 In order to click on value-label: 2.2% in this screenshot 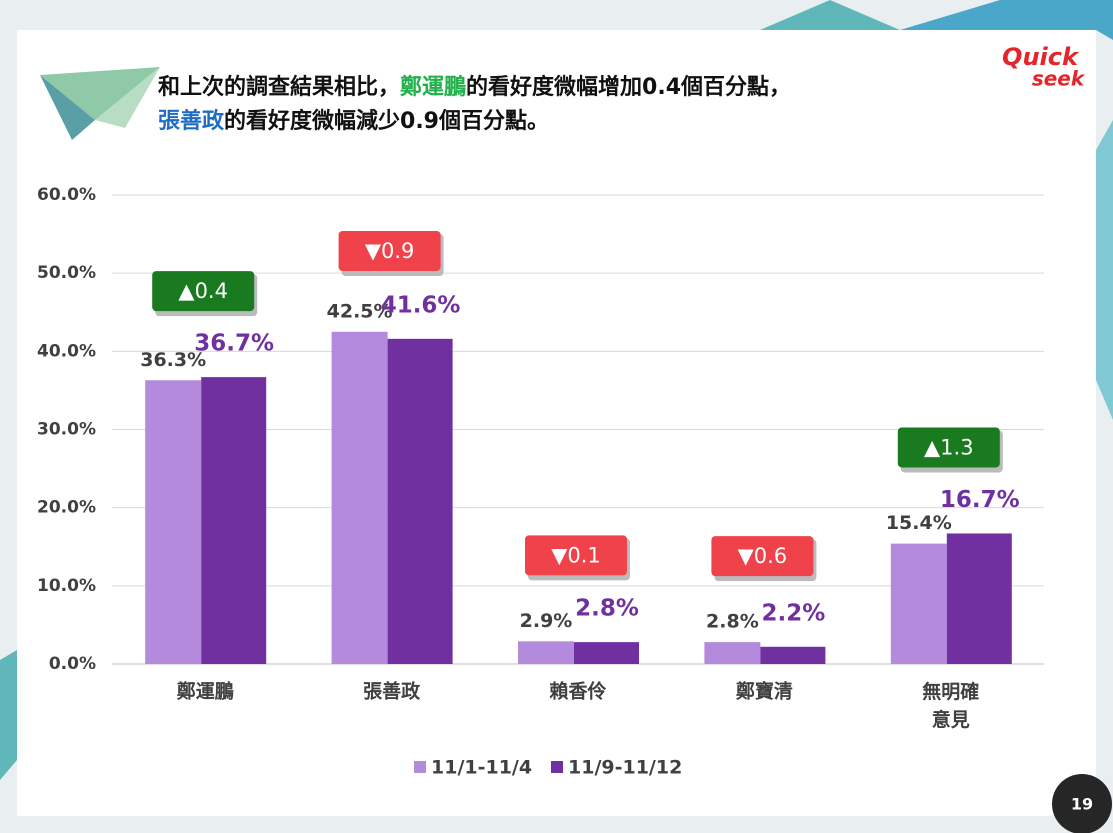, I will do `click(794, 613)`.